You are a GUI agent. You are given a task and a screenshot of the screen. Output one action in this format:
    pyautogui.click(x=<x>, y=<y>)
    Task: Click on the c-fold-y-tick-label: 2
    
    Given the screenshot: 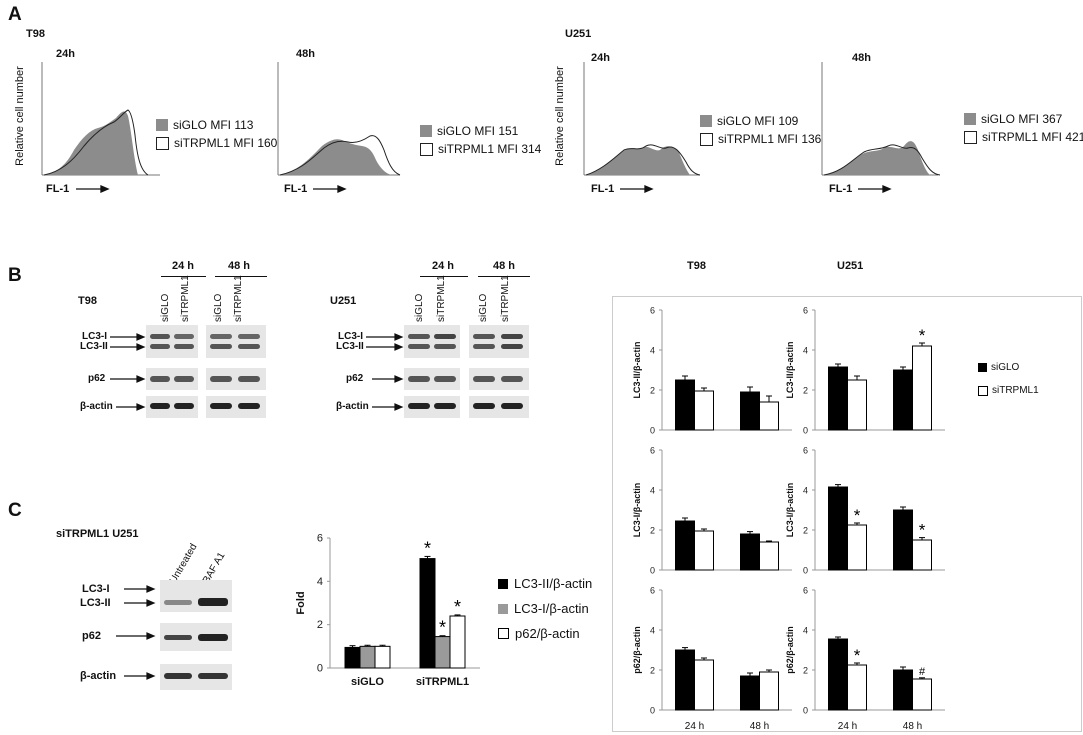 What is the action you would take?
    pyautogui.click(x=320, y=625)
    